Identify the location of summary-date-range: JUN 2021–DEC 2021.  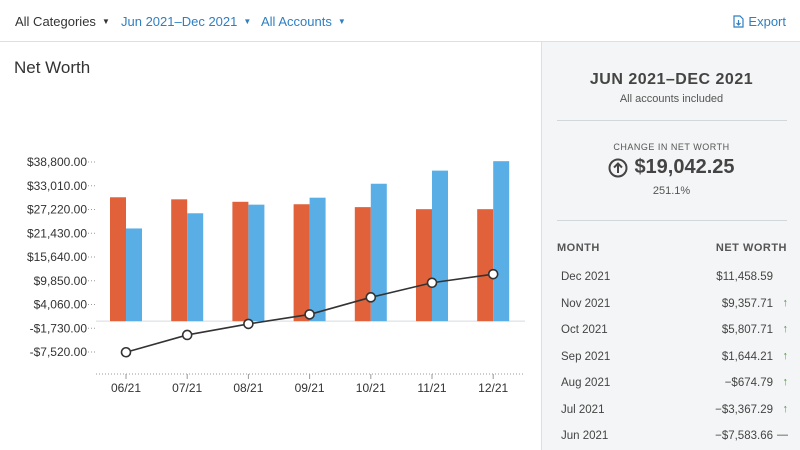
(671, 79).